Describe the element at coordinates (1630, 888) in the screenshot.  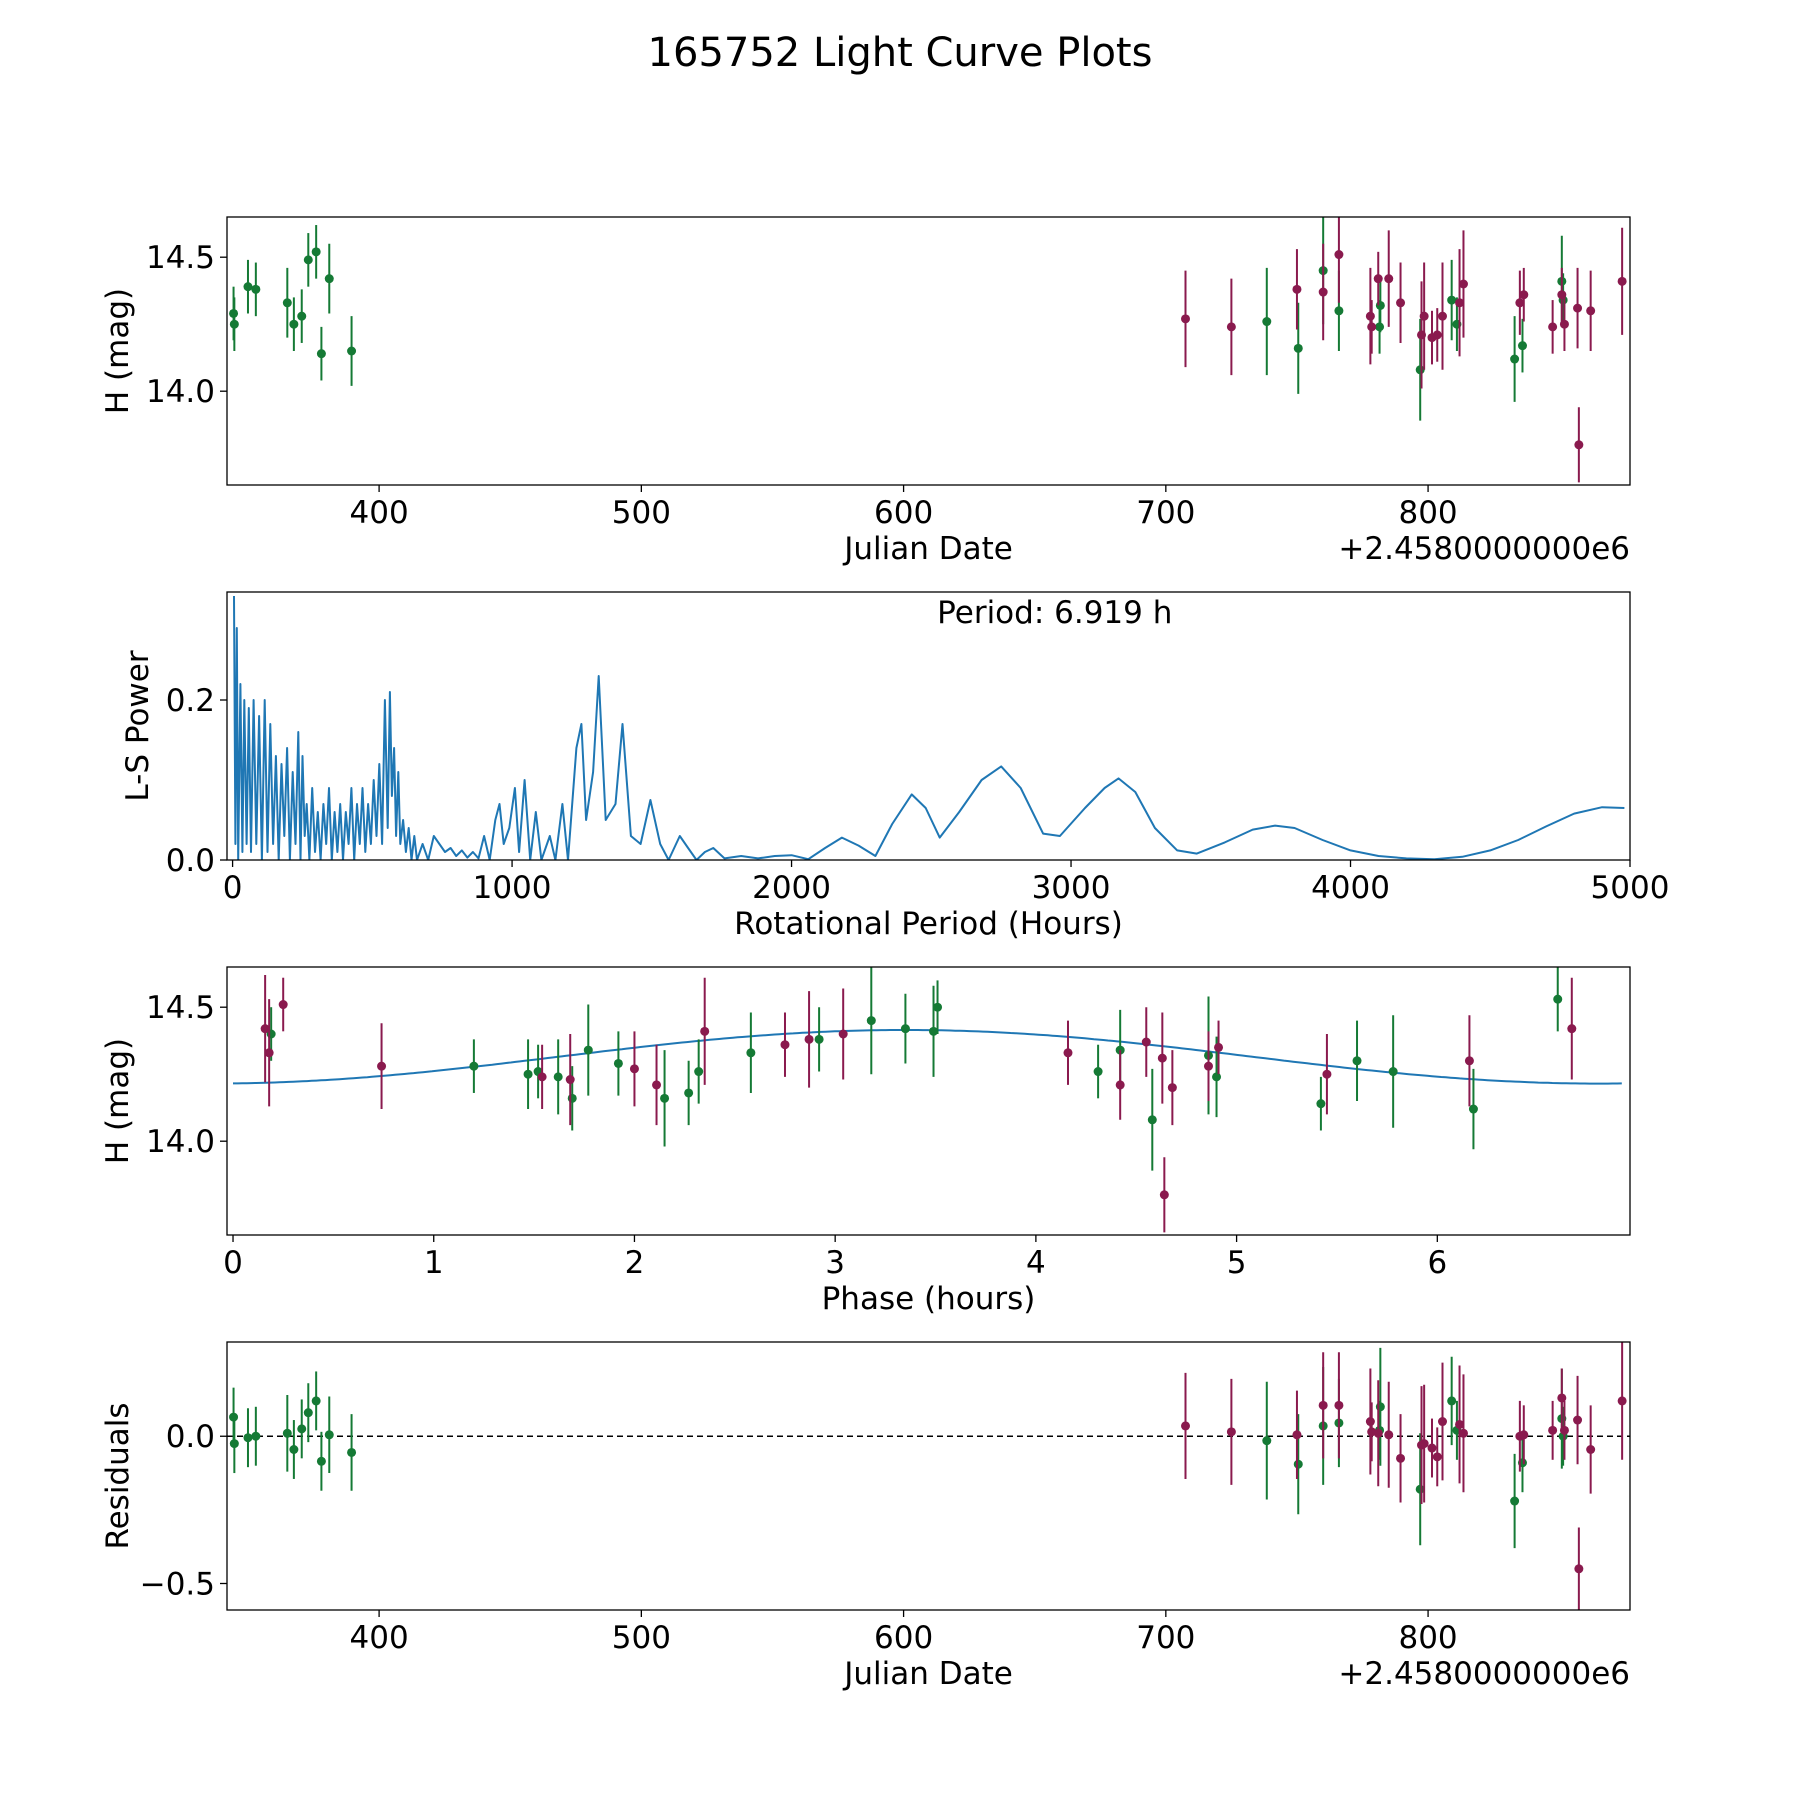
I see `x-tick-label: 5000` at that location.